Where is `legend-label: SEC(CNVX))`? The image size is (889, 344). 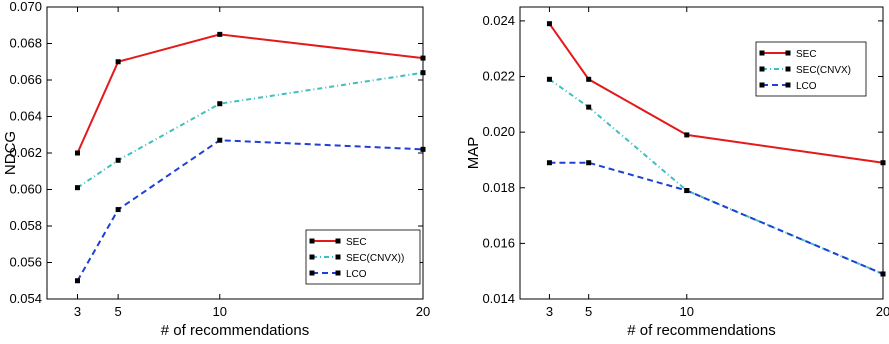
legend-label: SEC(CNVX)) is located at coordinates (375, 258).